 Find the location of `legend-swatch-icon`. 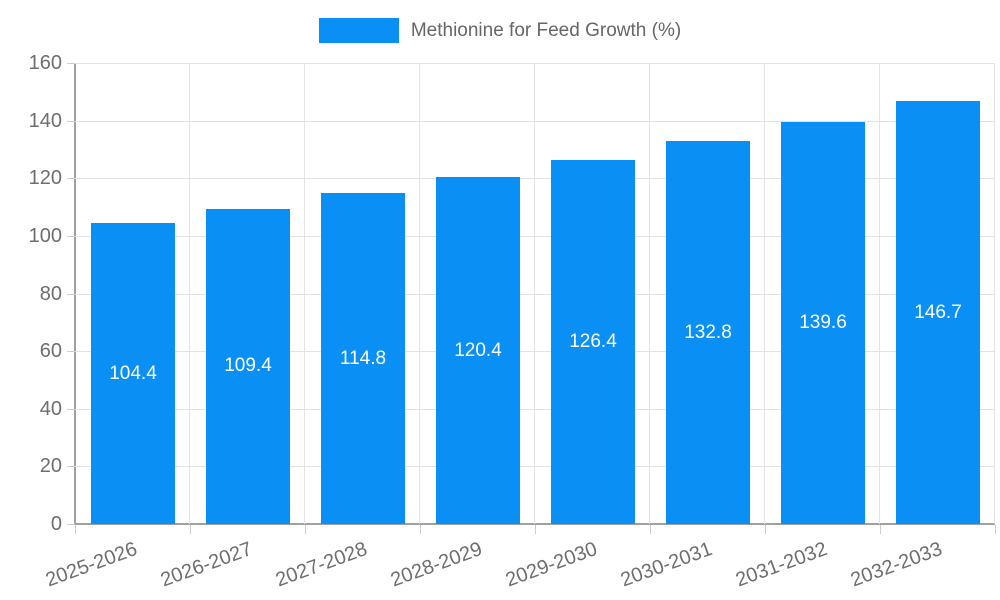

legend-swatch-icon is located at coordinates (358, 30).